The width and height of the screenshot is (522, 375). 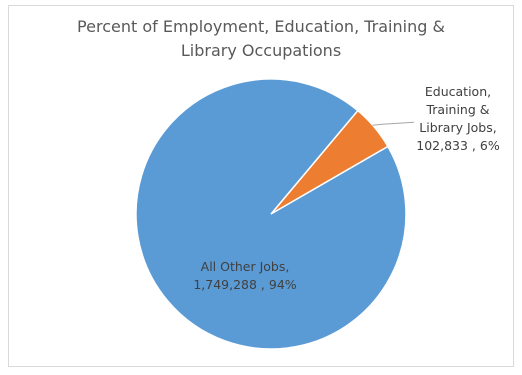 I want to click on data-label-1-line-1: Education,, so click(x=458, y=91).